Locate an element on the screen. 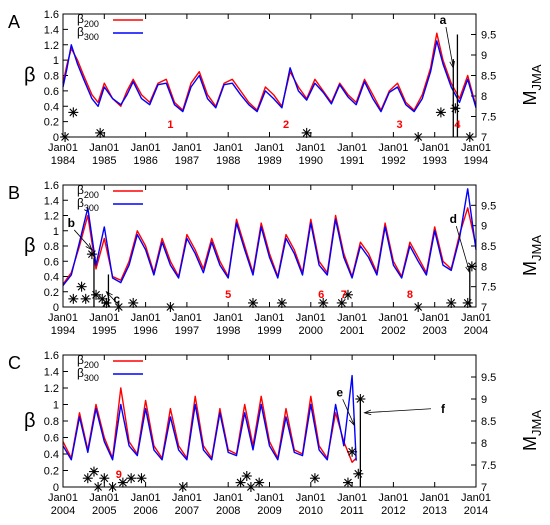 This screenshot has width=550, height=525. x-tick-label-year: 1996 is located at coordinates (145, 331).